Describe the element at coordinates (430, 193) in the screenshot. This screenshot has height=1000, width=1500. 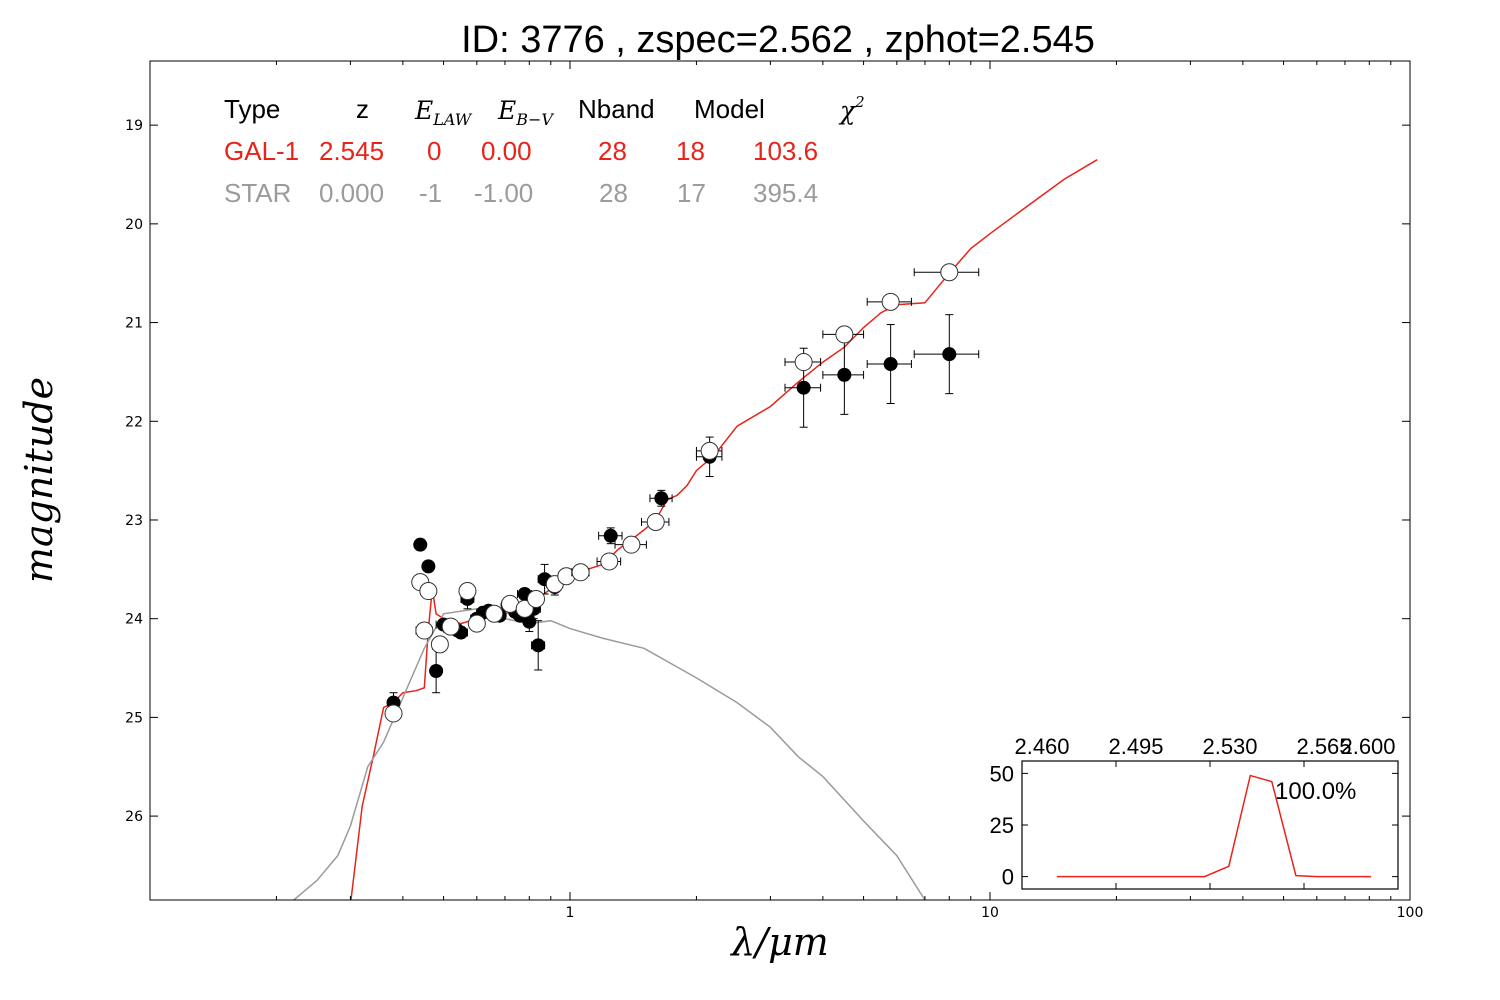
I see `legend-star-elaw: -1` at that location.